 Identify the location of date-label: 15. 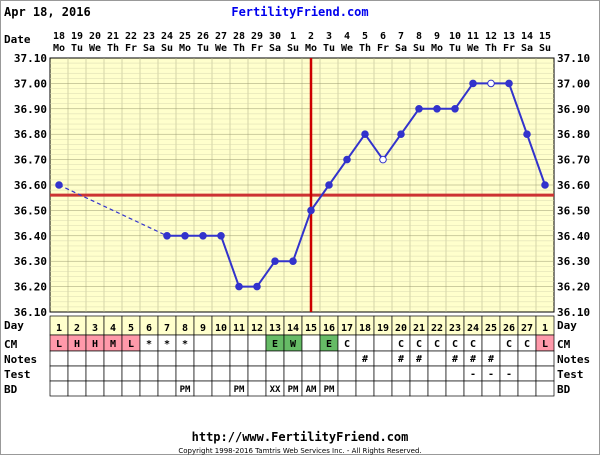
(545, 36).